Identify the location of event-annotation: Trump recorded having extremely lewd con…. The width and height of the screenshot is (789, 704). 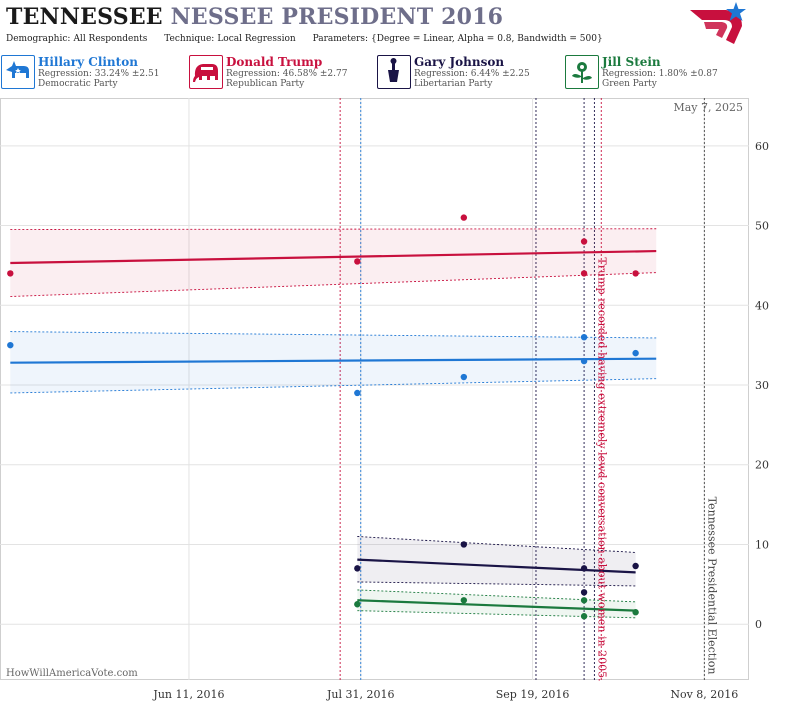
(601, 469).